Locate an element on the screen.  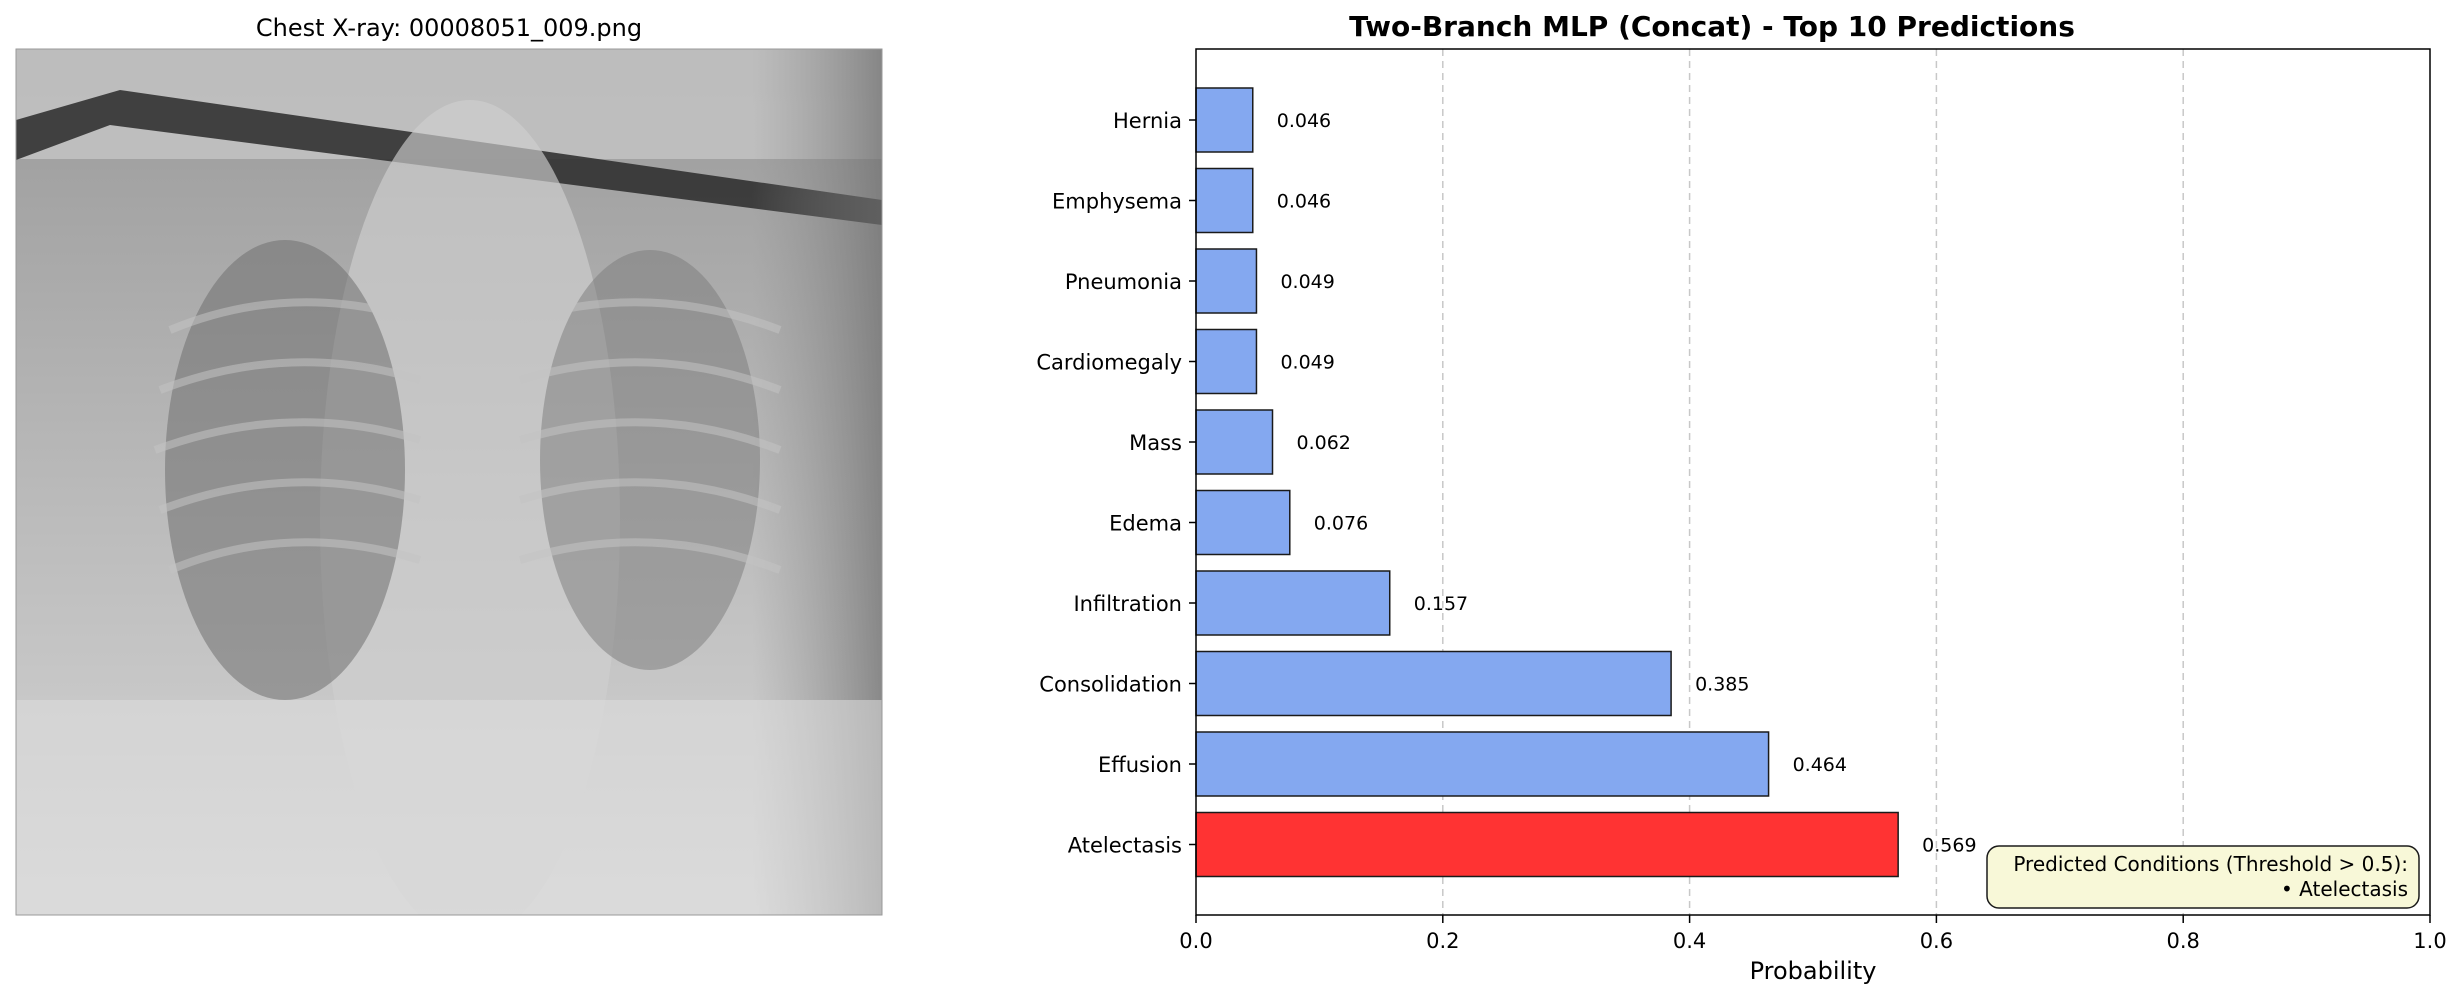
value-label: 0.076 is located at coordinates (1341, 524).